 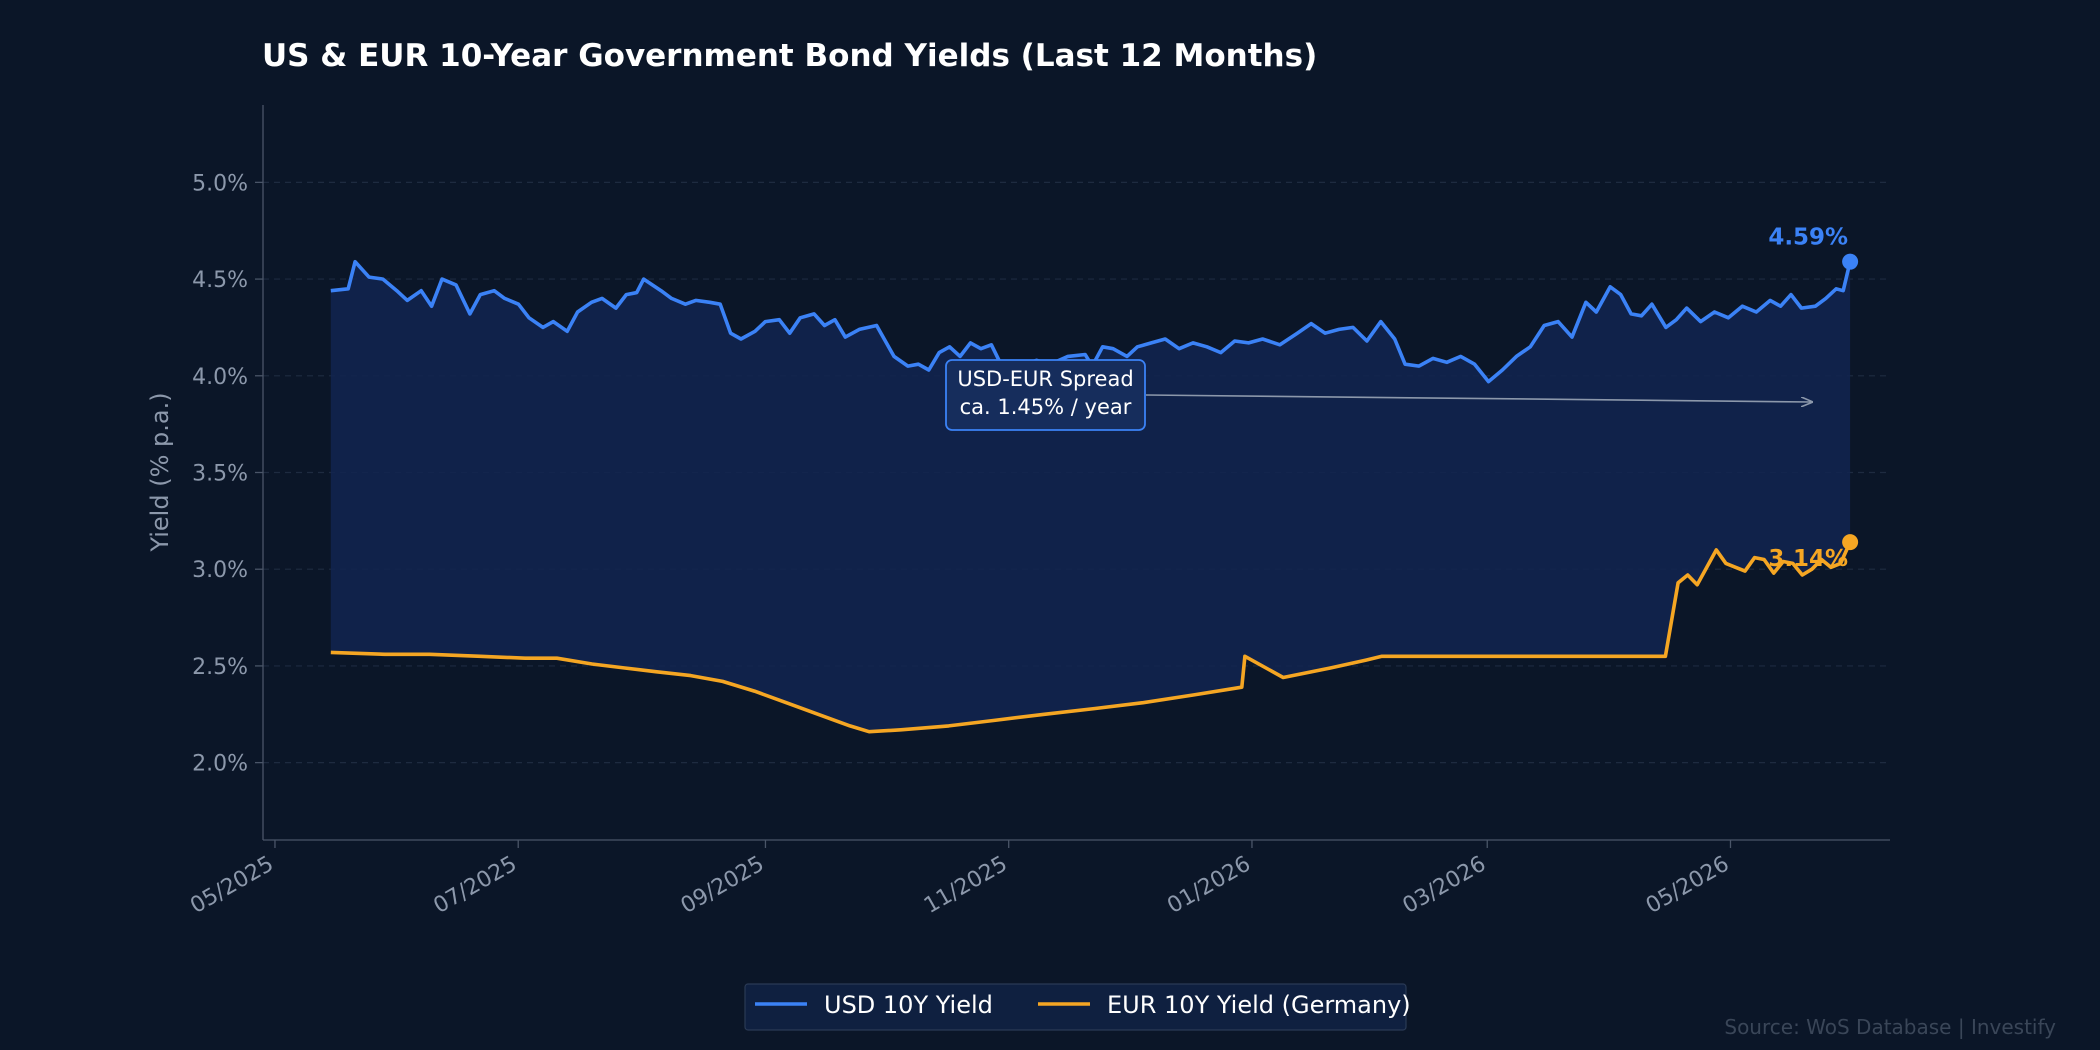 I want to click on end-label-eur: 3.14%, so click(x=1808, y=559).